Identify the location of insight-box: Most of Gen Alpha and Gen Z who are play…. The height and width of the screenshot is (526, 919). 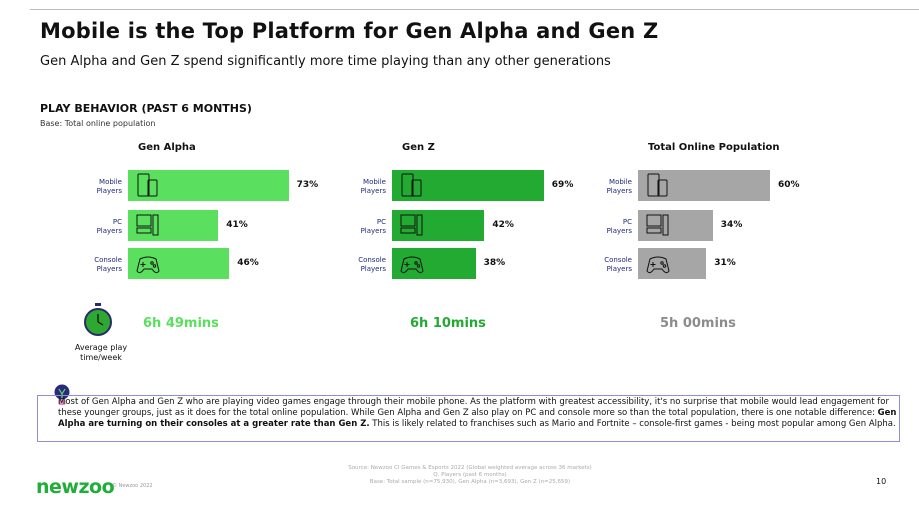
(468, 418).